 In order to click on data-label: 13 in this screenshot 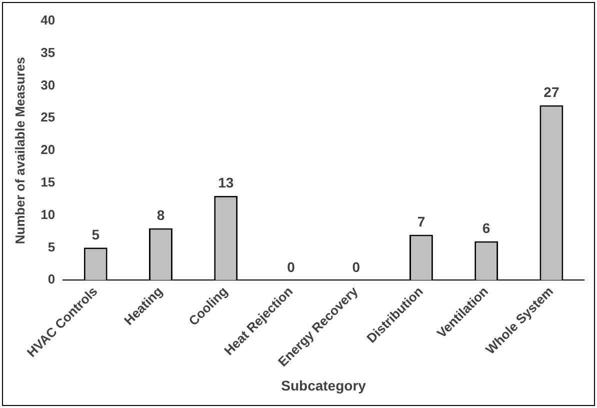, I will do `click(226, 182)`.